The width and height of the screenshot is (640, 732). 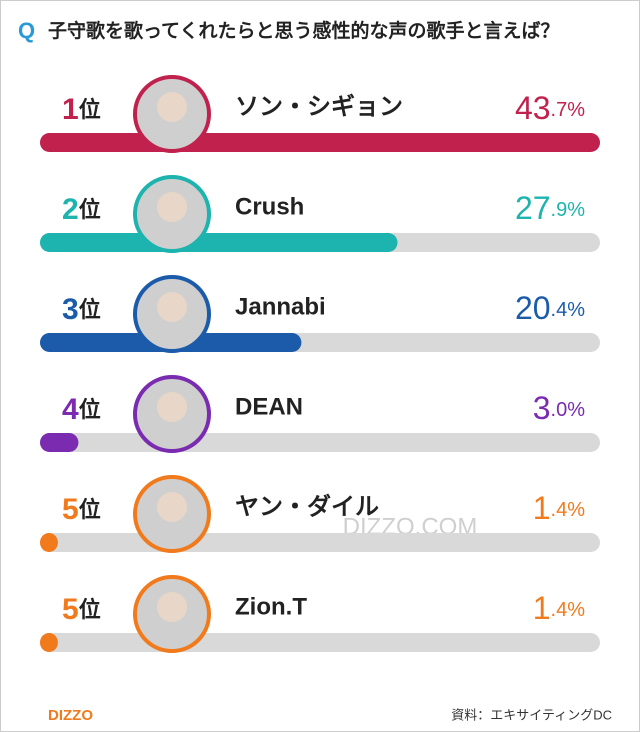 What do you see at coordinates (81, 309) in the screenshot?
I see `rank-label: 3位` at bounding box center [81, 309].